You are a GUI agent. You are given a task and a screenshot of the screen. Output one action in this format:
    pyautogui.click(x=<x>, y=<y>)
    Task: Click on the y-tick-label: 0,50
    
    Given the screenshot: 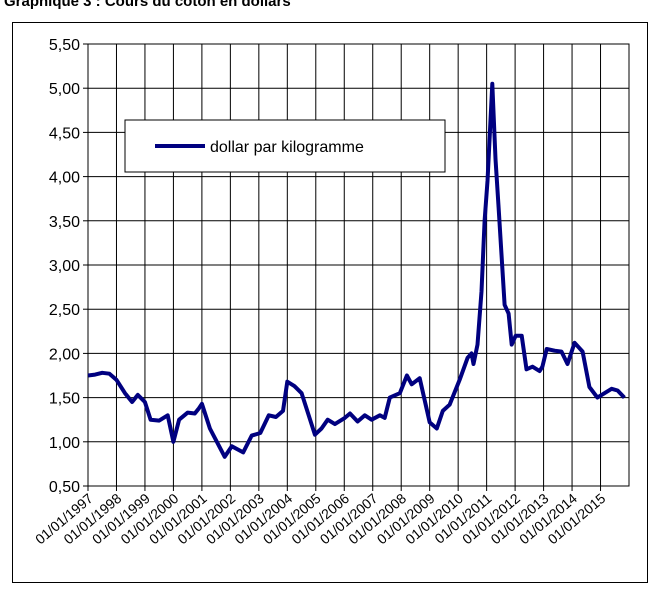 What is the action you would take?
    pyautogui.click(x=64, y=487)
    